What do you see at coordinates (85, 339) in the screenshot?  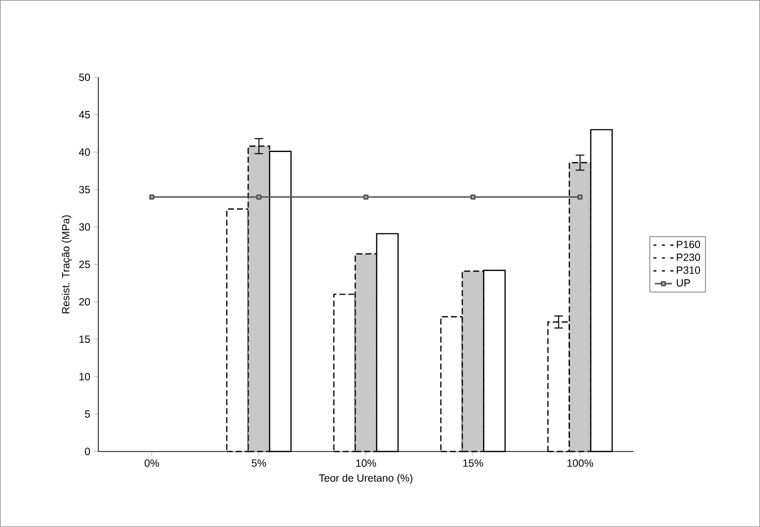 I see `y-tick-label: 15` at bounding box center [85, 339].